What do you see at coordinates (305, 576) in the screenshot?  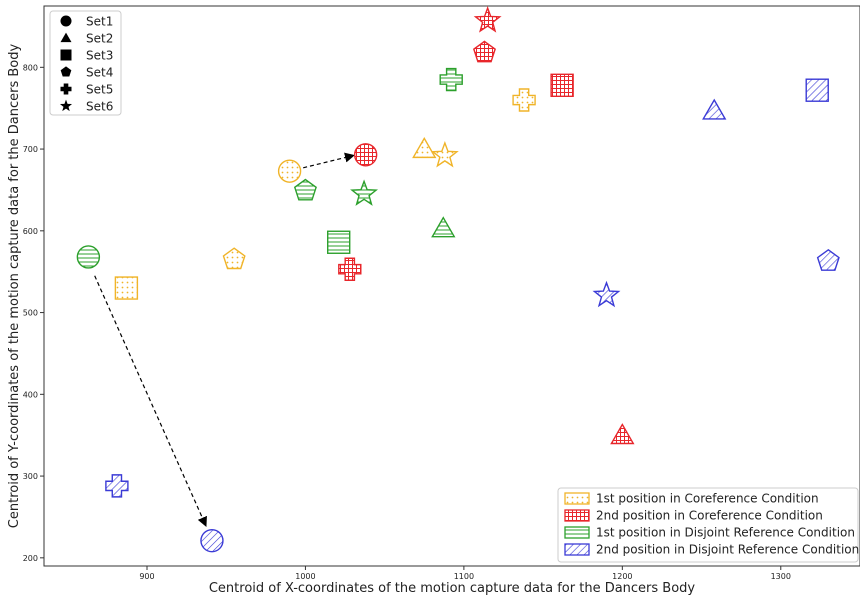 I see `x-tick-label: 1000` at bounding box center [305, 576].